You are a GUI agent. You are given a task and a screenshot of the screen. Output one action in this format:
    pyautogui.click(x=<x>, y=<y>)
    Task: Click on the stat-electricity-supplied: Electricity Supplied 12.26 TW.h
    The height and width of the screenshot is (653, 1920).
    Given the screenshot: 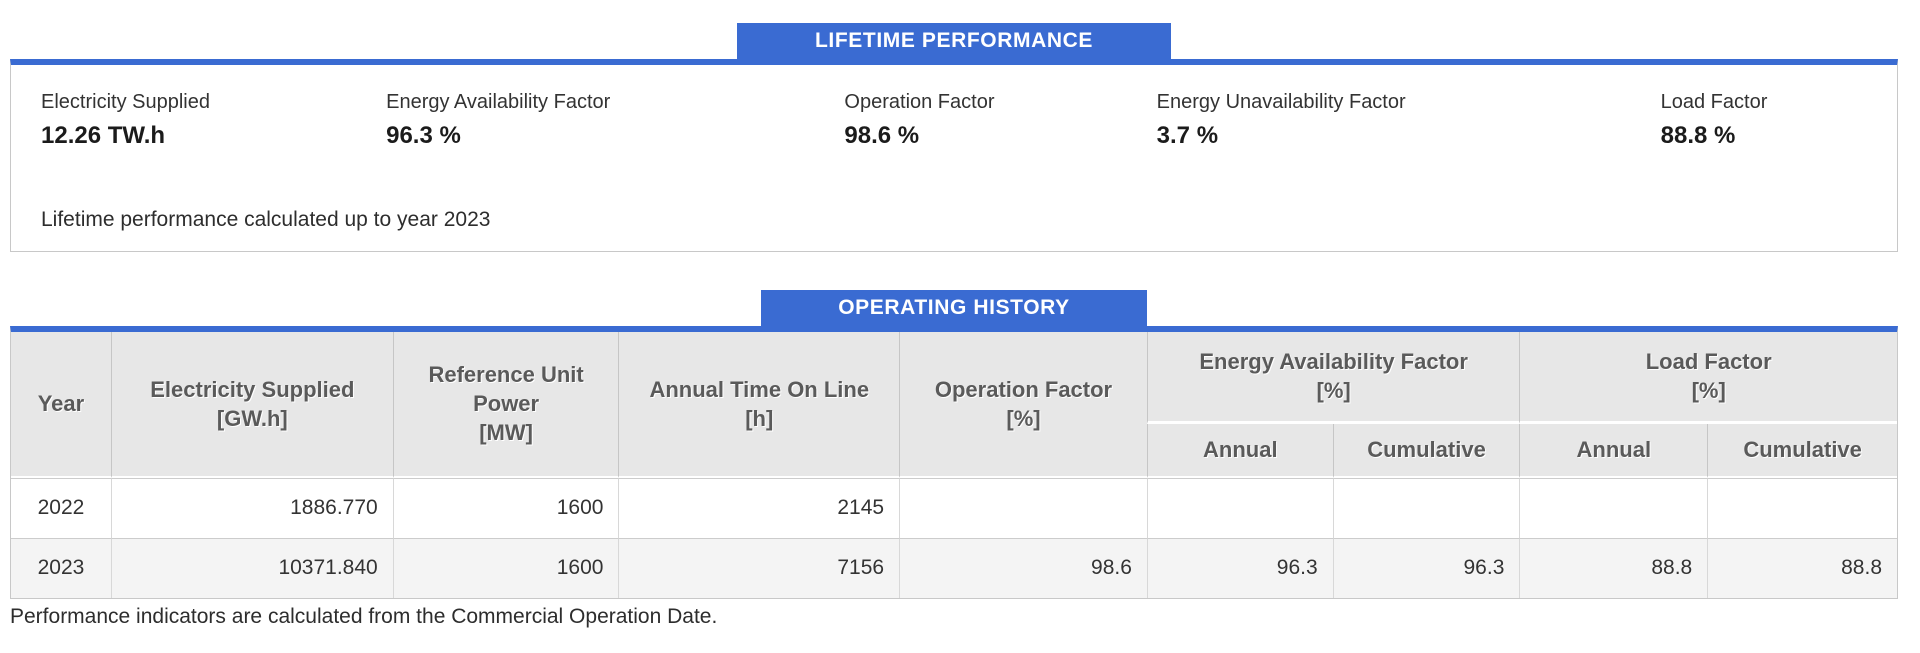 What is the action you would take?
    pyautogui.click(x=213, y=120)
    